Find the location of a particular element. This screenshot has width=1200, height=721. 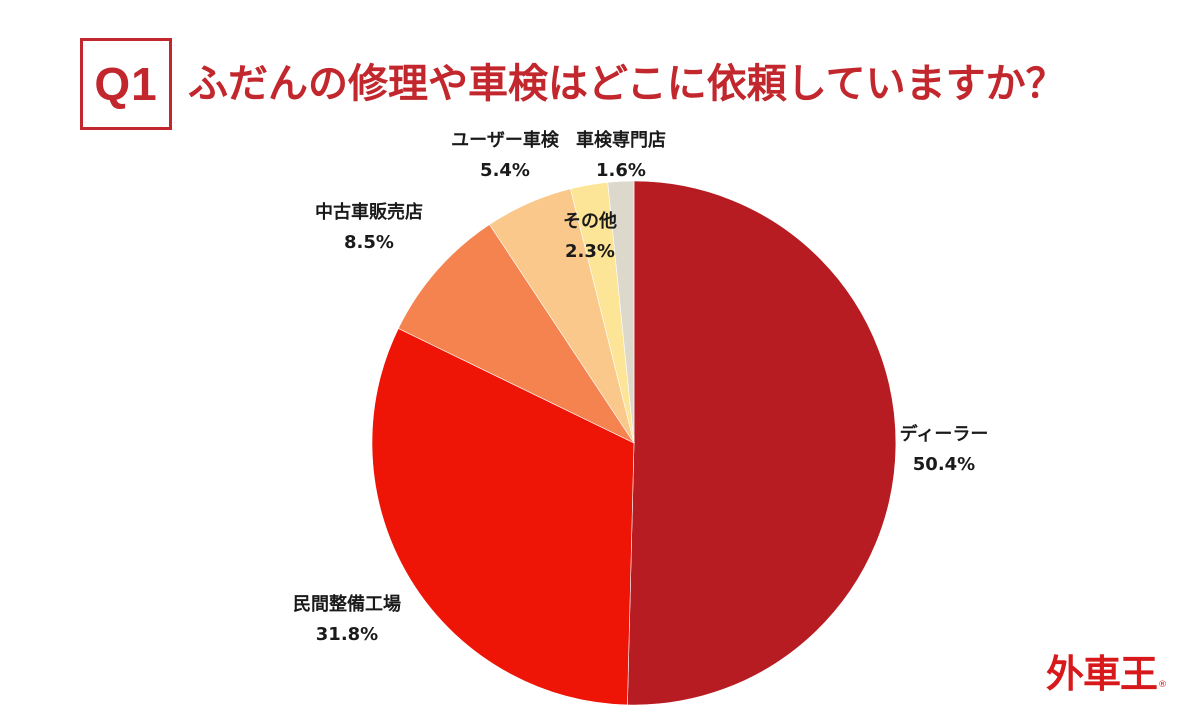

slice-label-inspection-specialist-name: 車検専門店 is located at coordinates (621, 140).